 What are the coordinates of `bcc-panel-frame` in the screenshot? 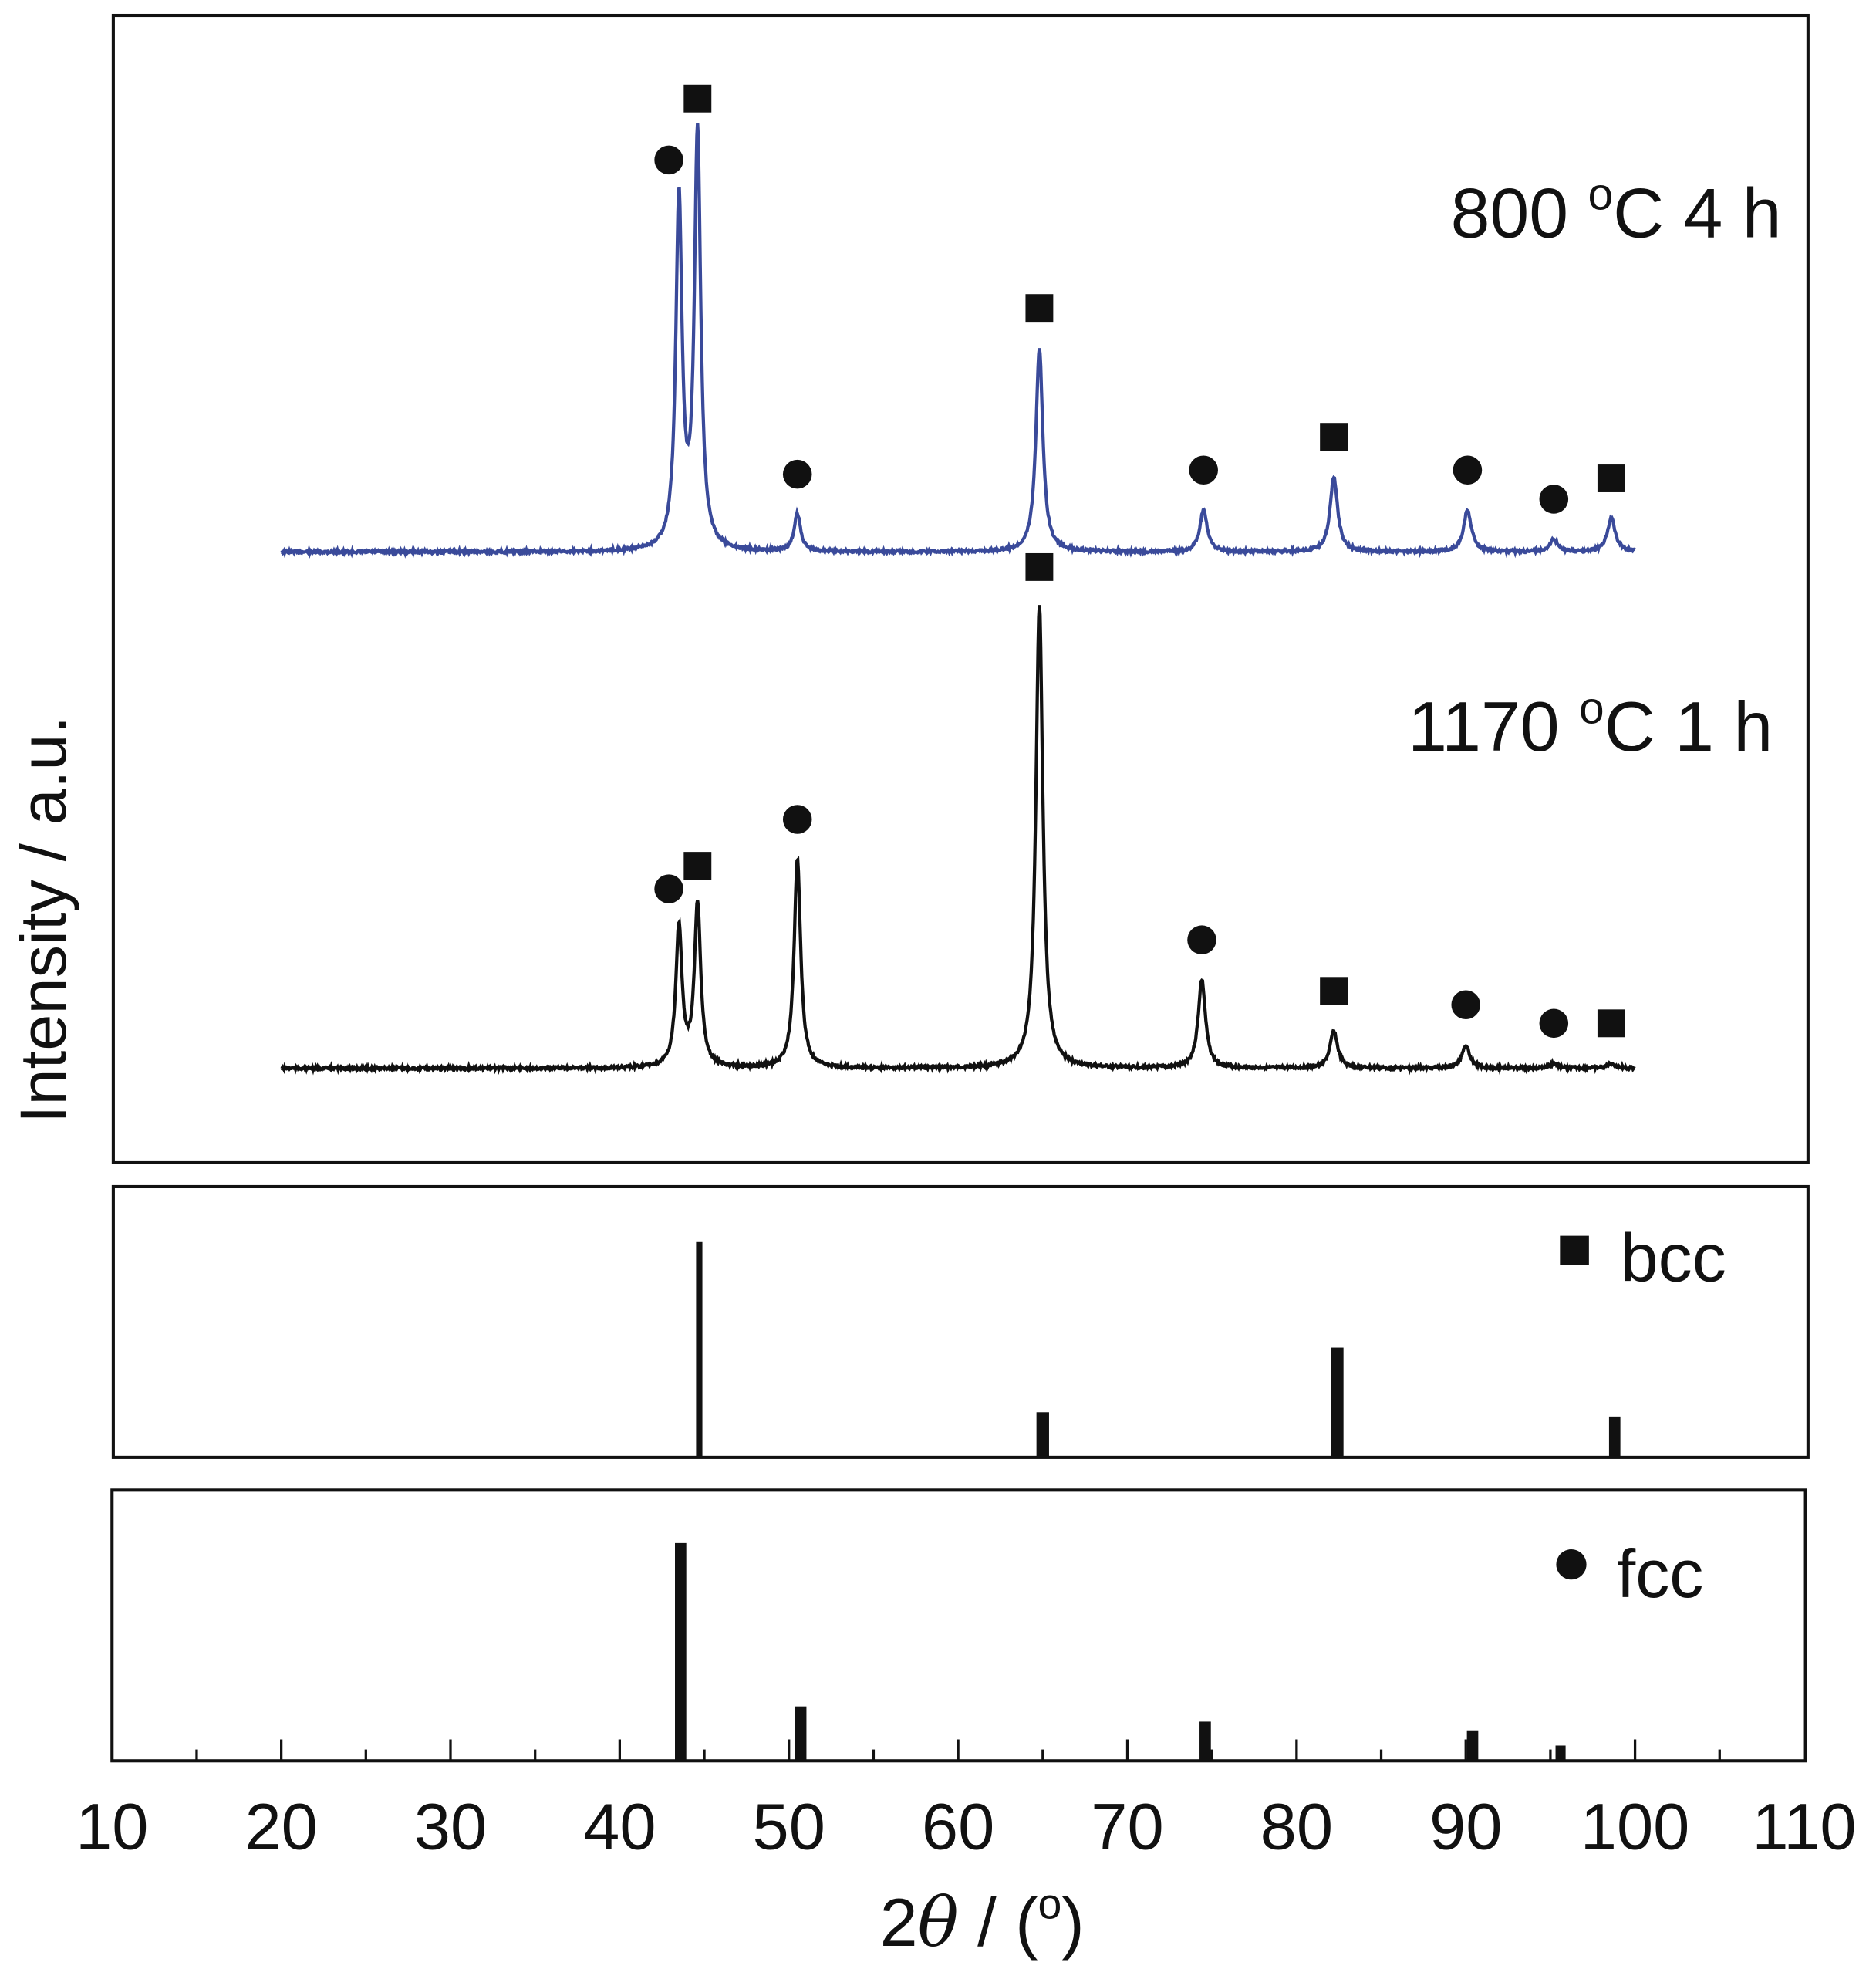 It's located at (961, 1321).